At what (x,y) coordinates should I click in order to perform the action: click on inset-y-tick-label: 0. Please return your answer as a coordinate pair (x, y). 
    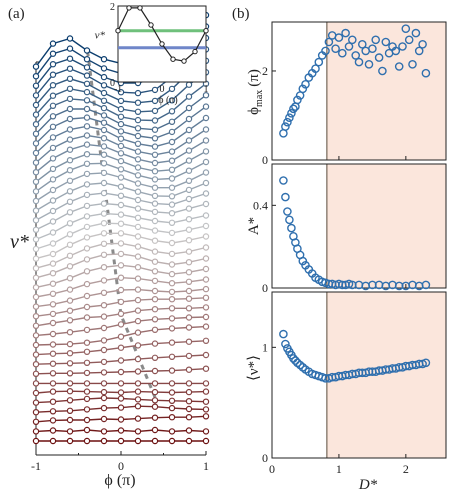
    Looking at the image, I should click on (112, 83).